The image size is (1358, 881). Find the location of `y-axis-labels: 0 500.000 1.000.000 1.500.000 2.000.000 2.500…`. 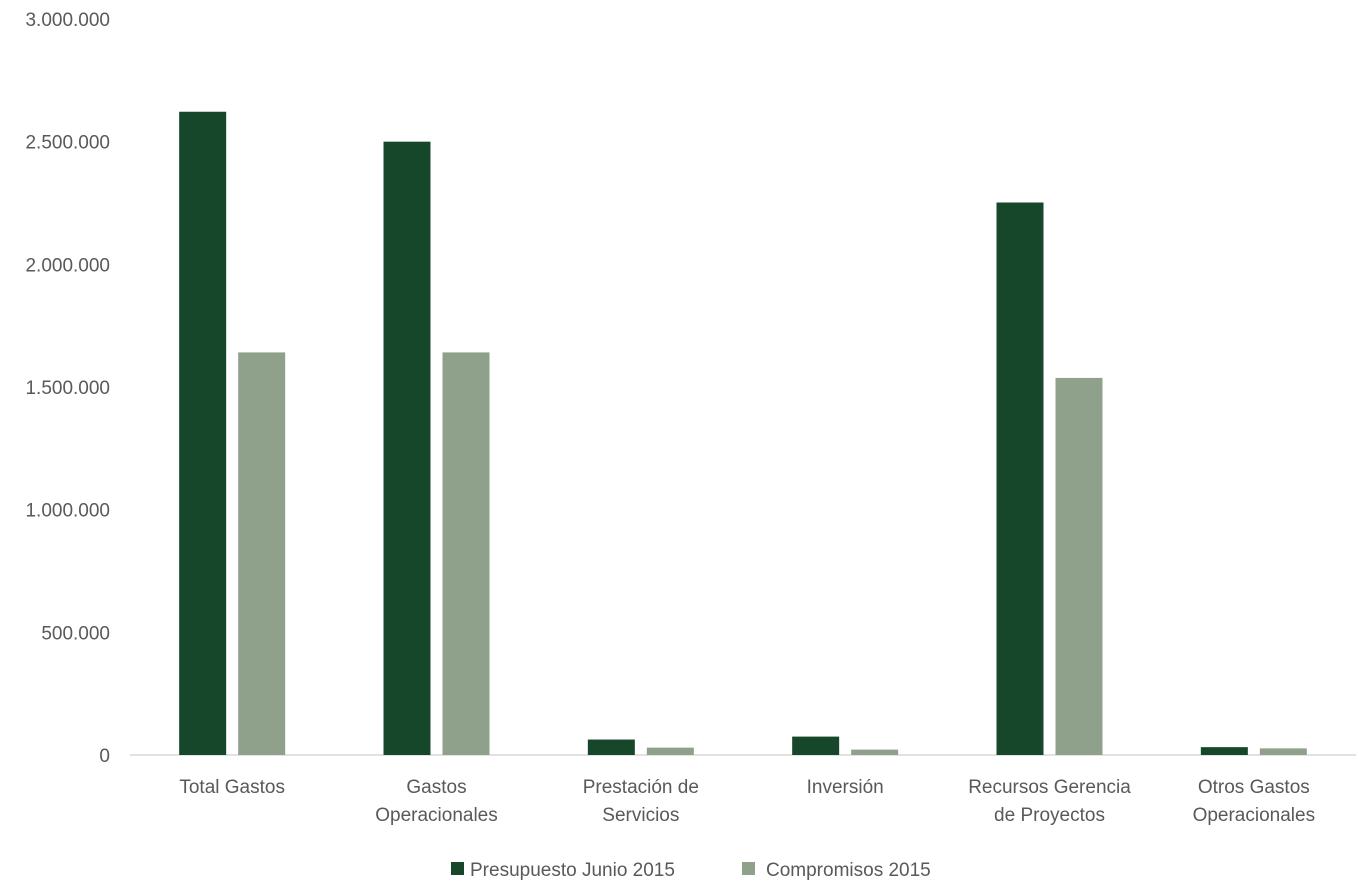

y-axis-labels: 0 500.000 1.000.000 1.500.000 2.000.000 2.500… is located at coordinates (67, 388).